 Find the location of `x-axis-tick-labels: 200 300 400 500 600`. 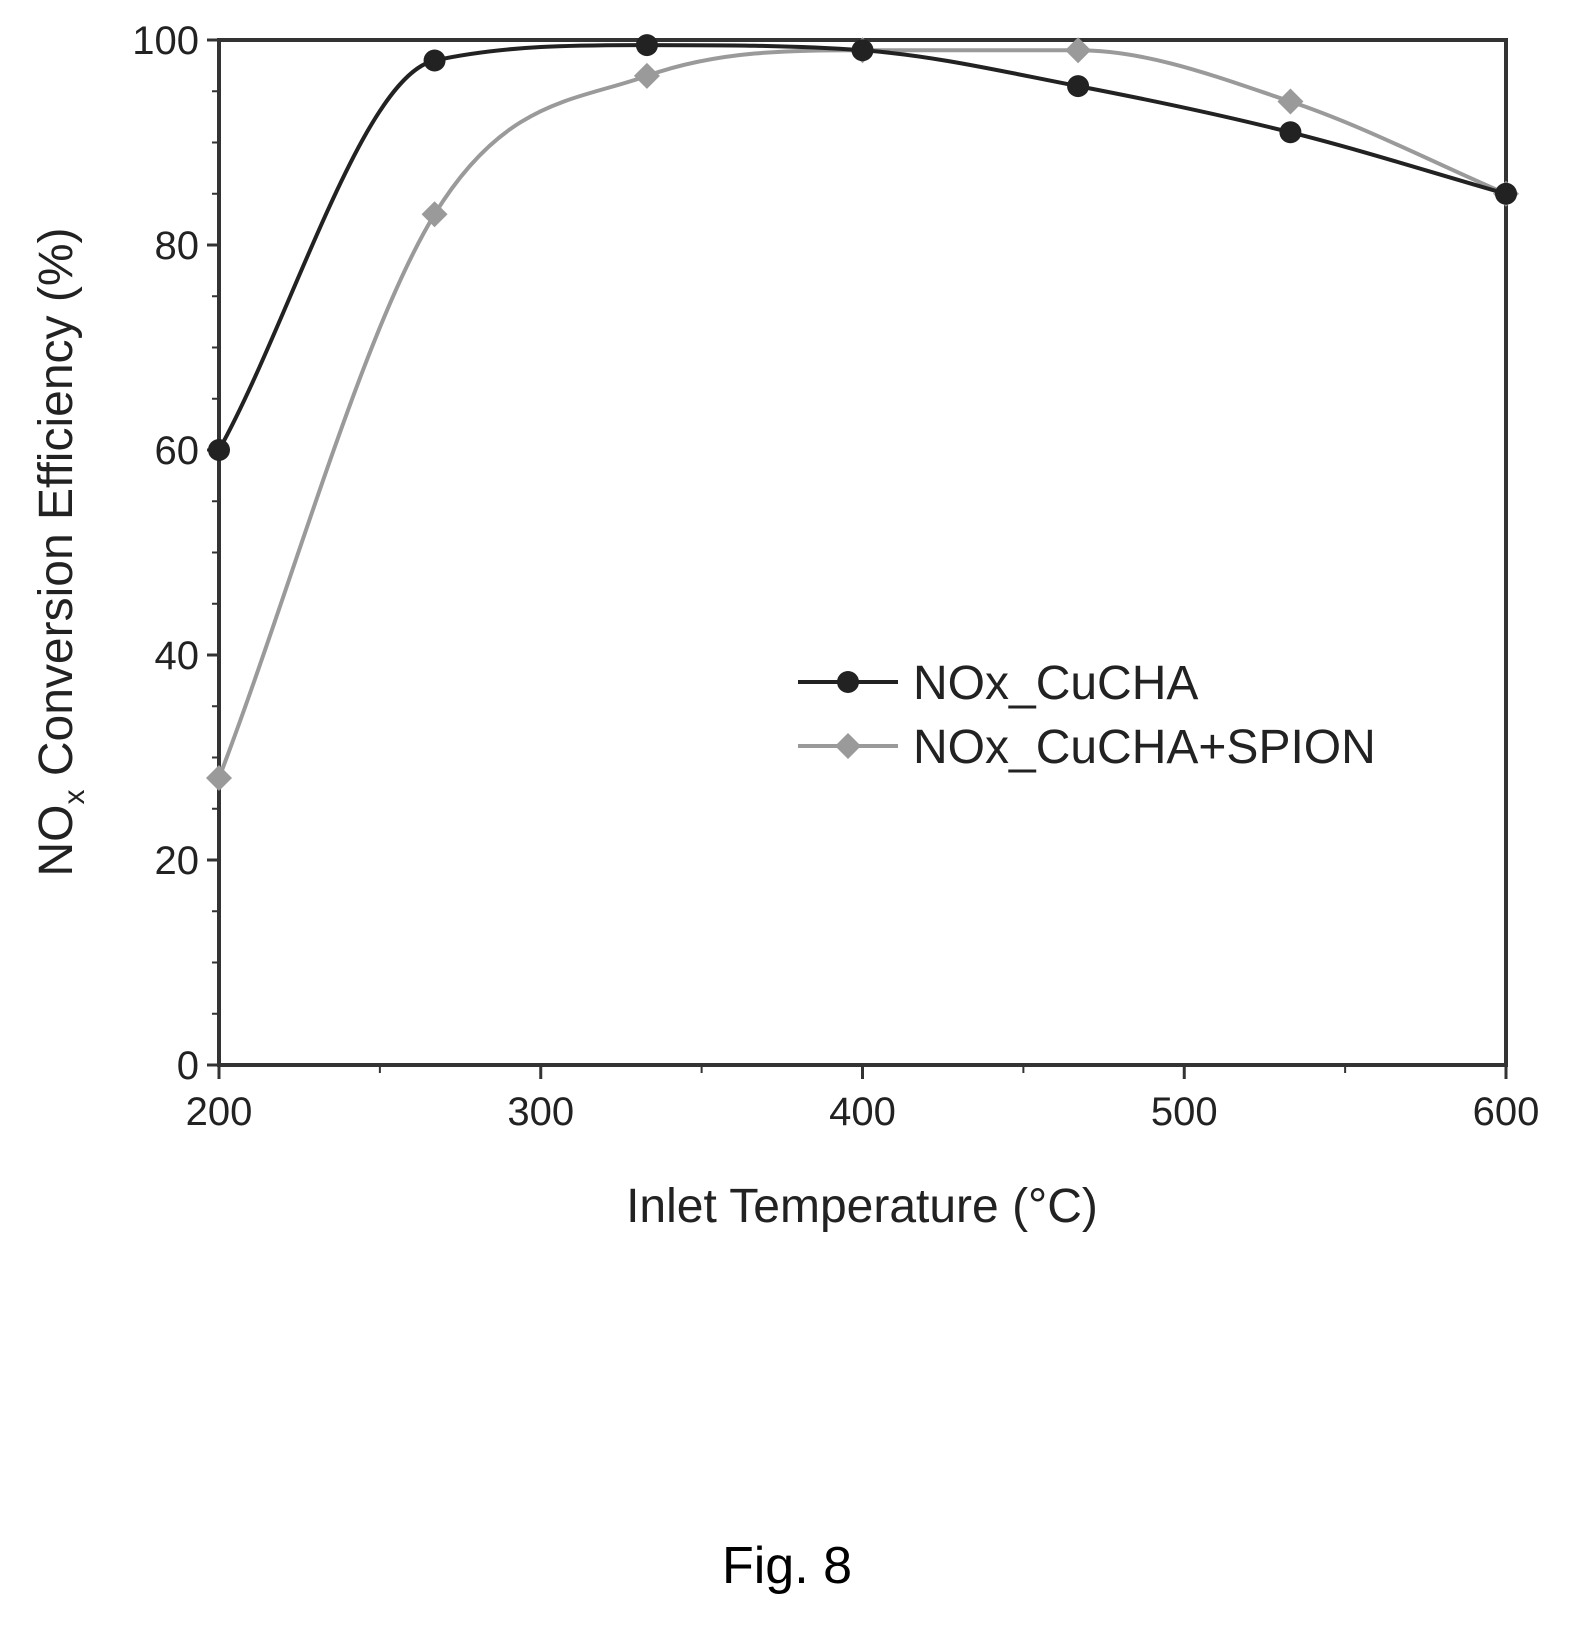

x-axis-tick-labels: 200 300 400 500 600 is located at coordinates (863, 1112).